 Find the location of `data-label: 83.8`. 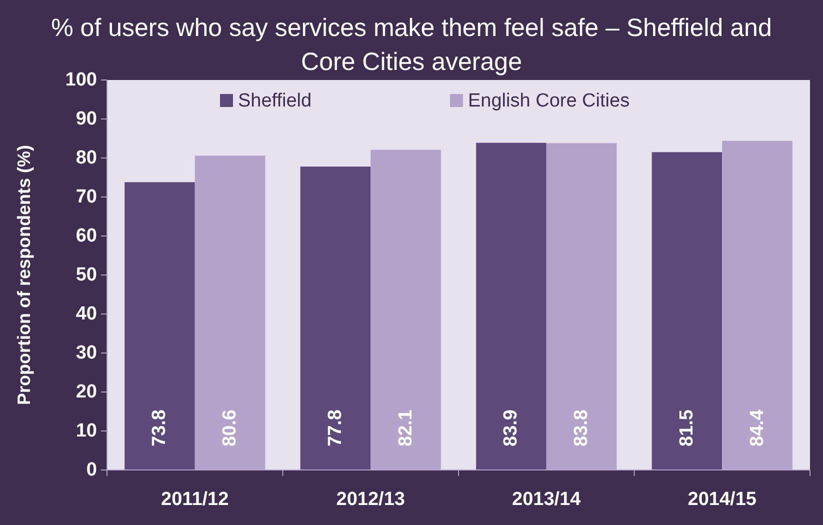

data-label: 83.8 is located at coordinates (581, 428).